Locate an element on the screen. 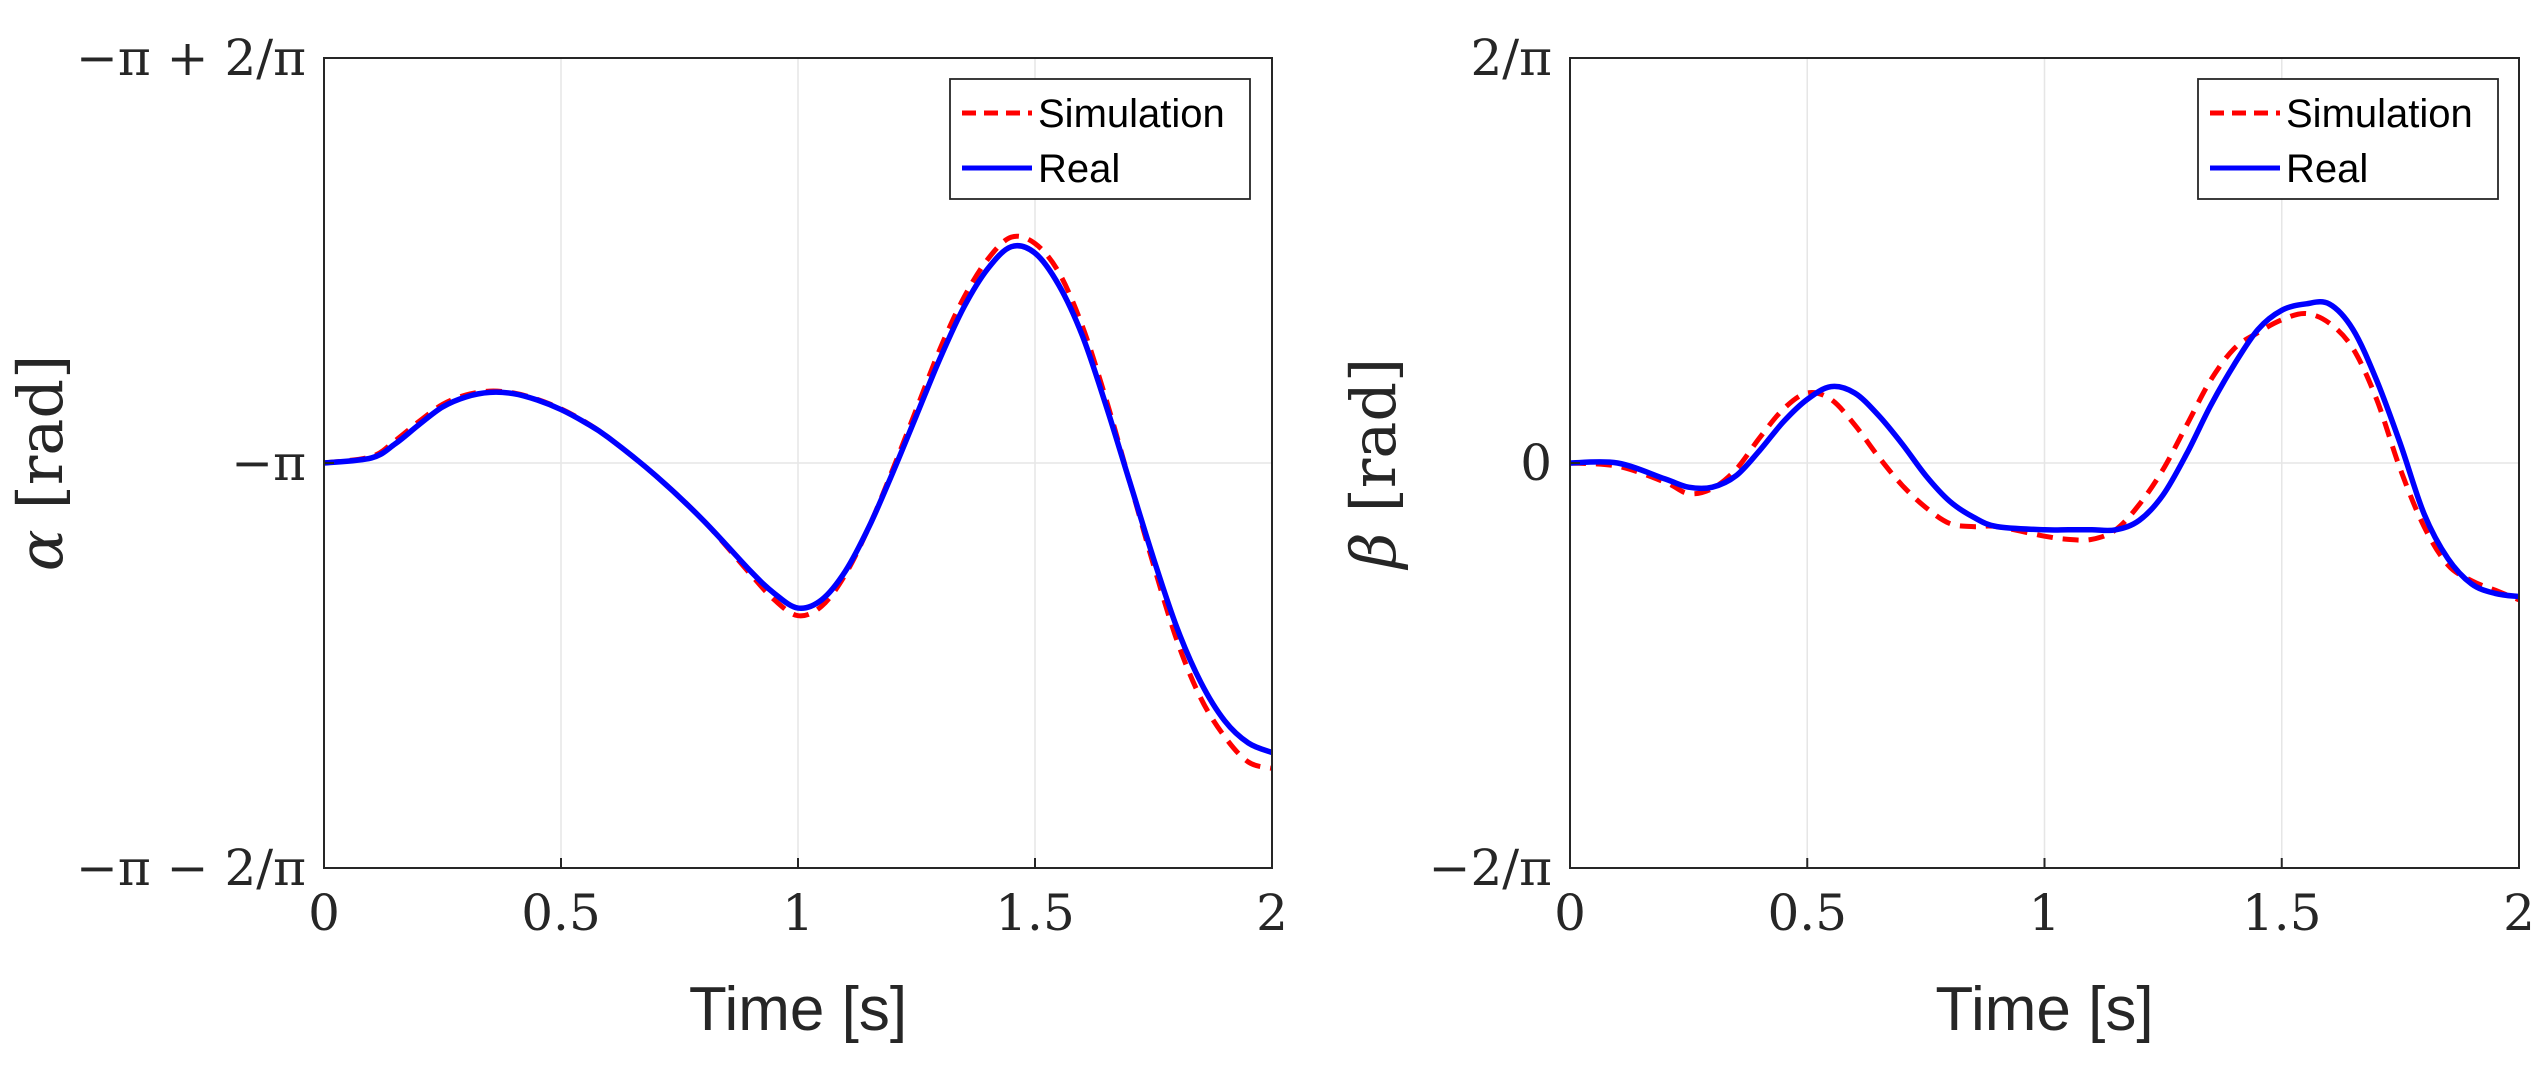  y-tick-label: −π − 2/π is located at coordinates (191, 868).